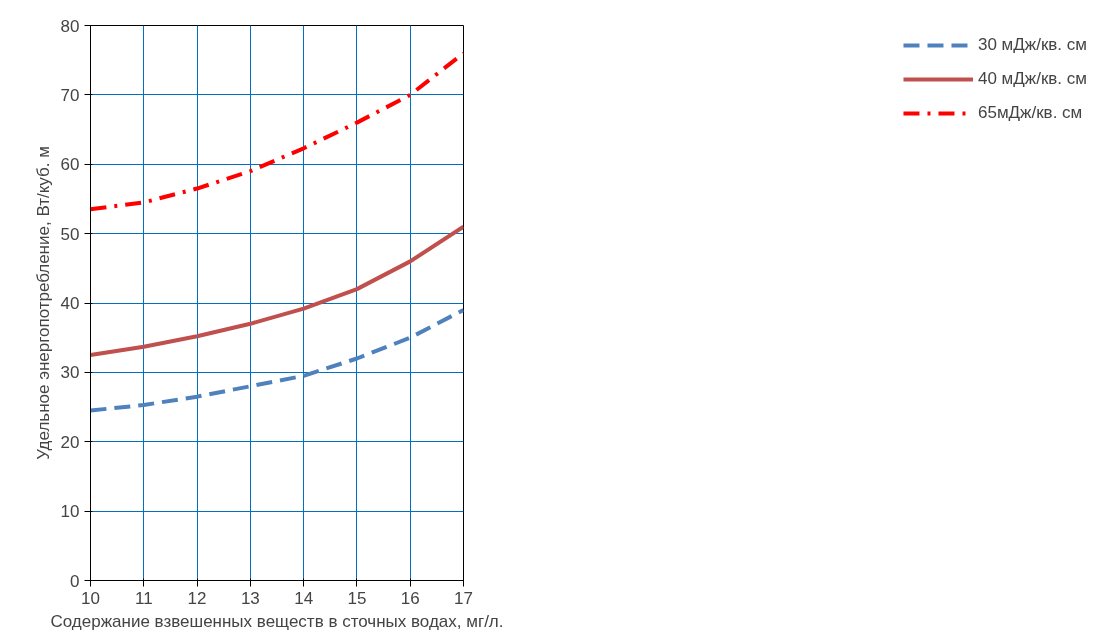 Image resolution: width=1097 pixels, height=633 pixels. What do you see at coordinates (277, 621) in the screenshot?
I see `x-axis-title: Содержание взвешенных веществ в сточных водах, мг/л.` at bounding box center [277, 621].